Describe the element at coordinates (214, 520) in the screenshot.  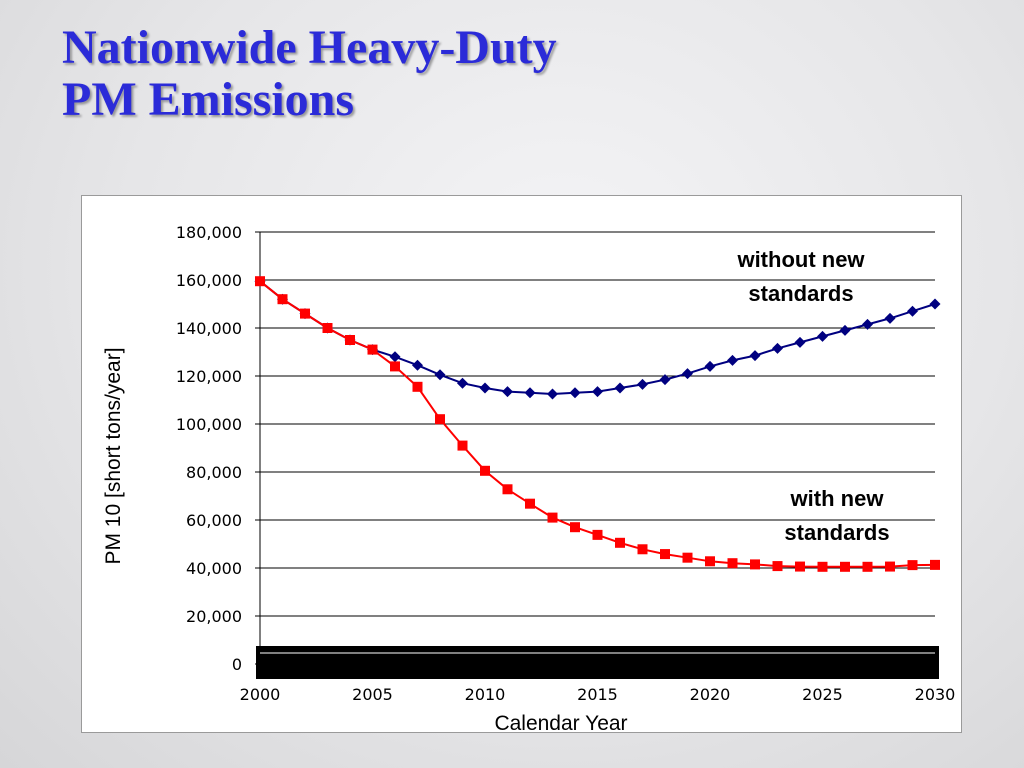
I see `y-tick-label: 60,000` at that location.